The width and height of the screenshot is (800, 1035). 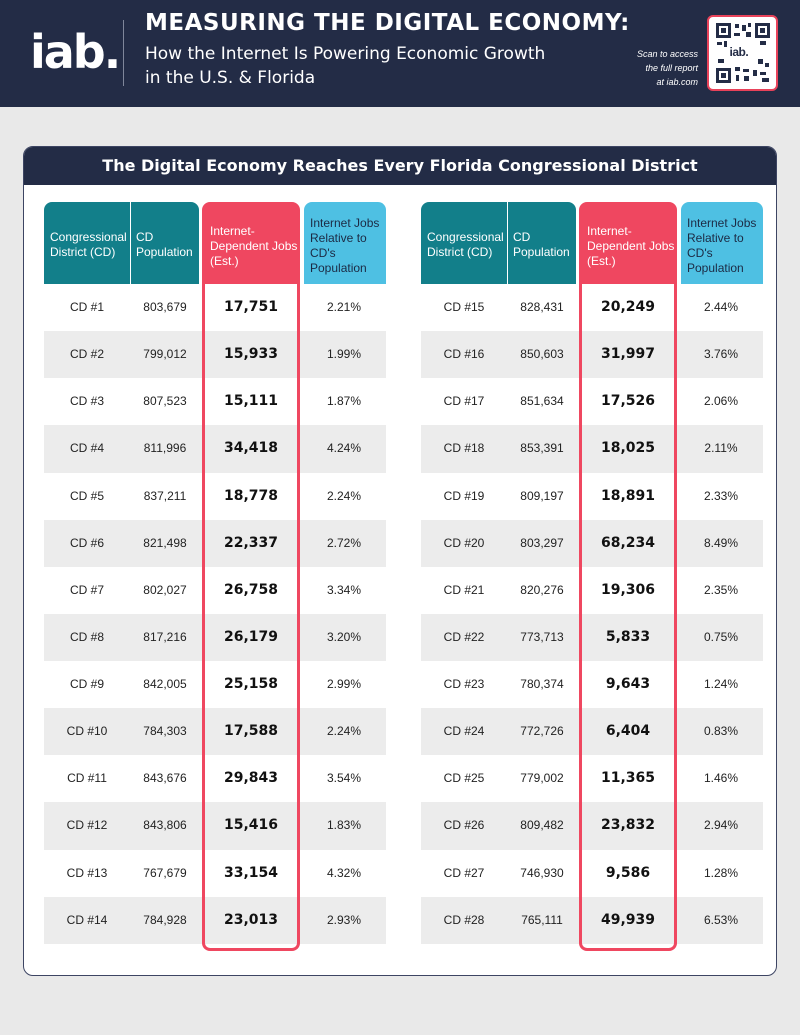 I want to click on cell-population: 802,027, so click(x=165, y=589).